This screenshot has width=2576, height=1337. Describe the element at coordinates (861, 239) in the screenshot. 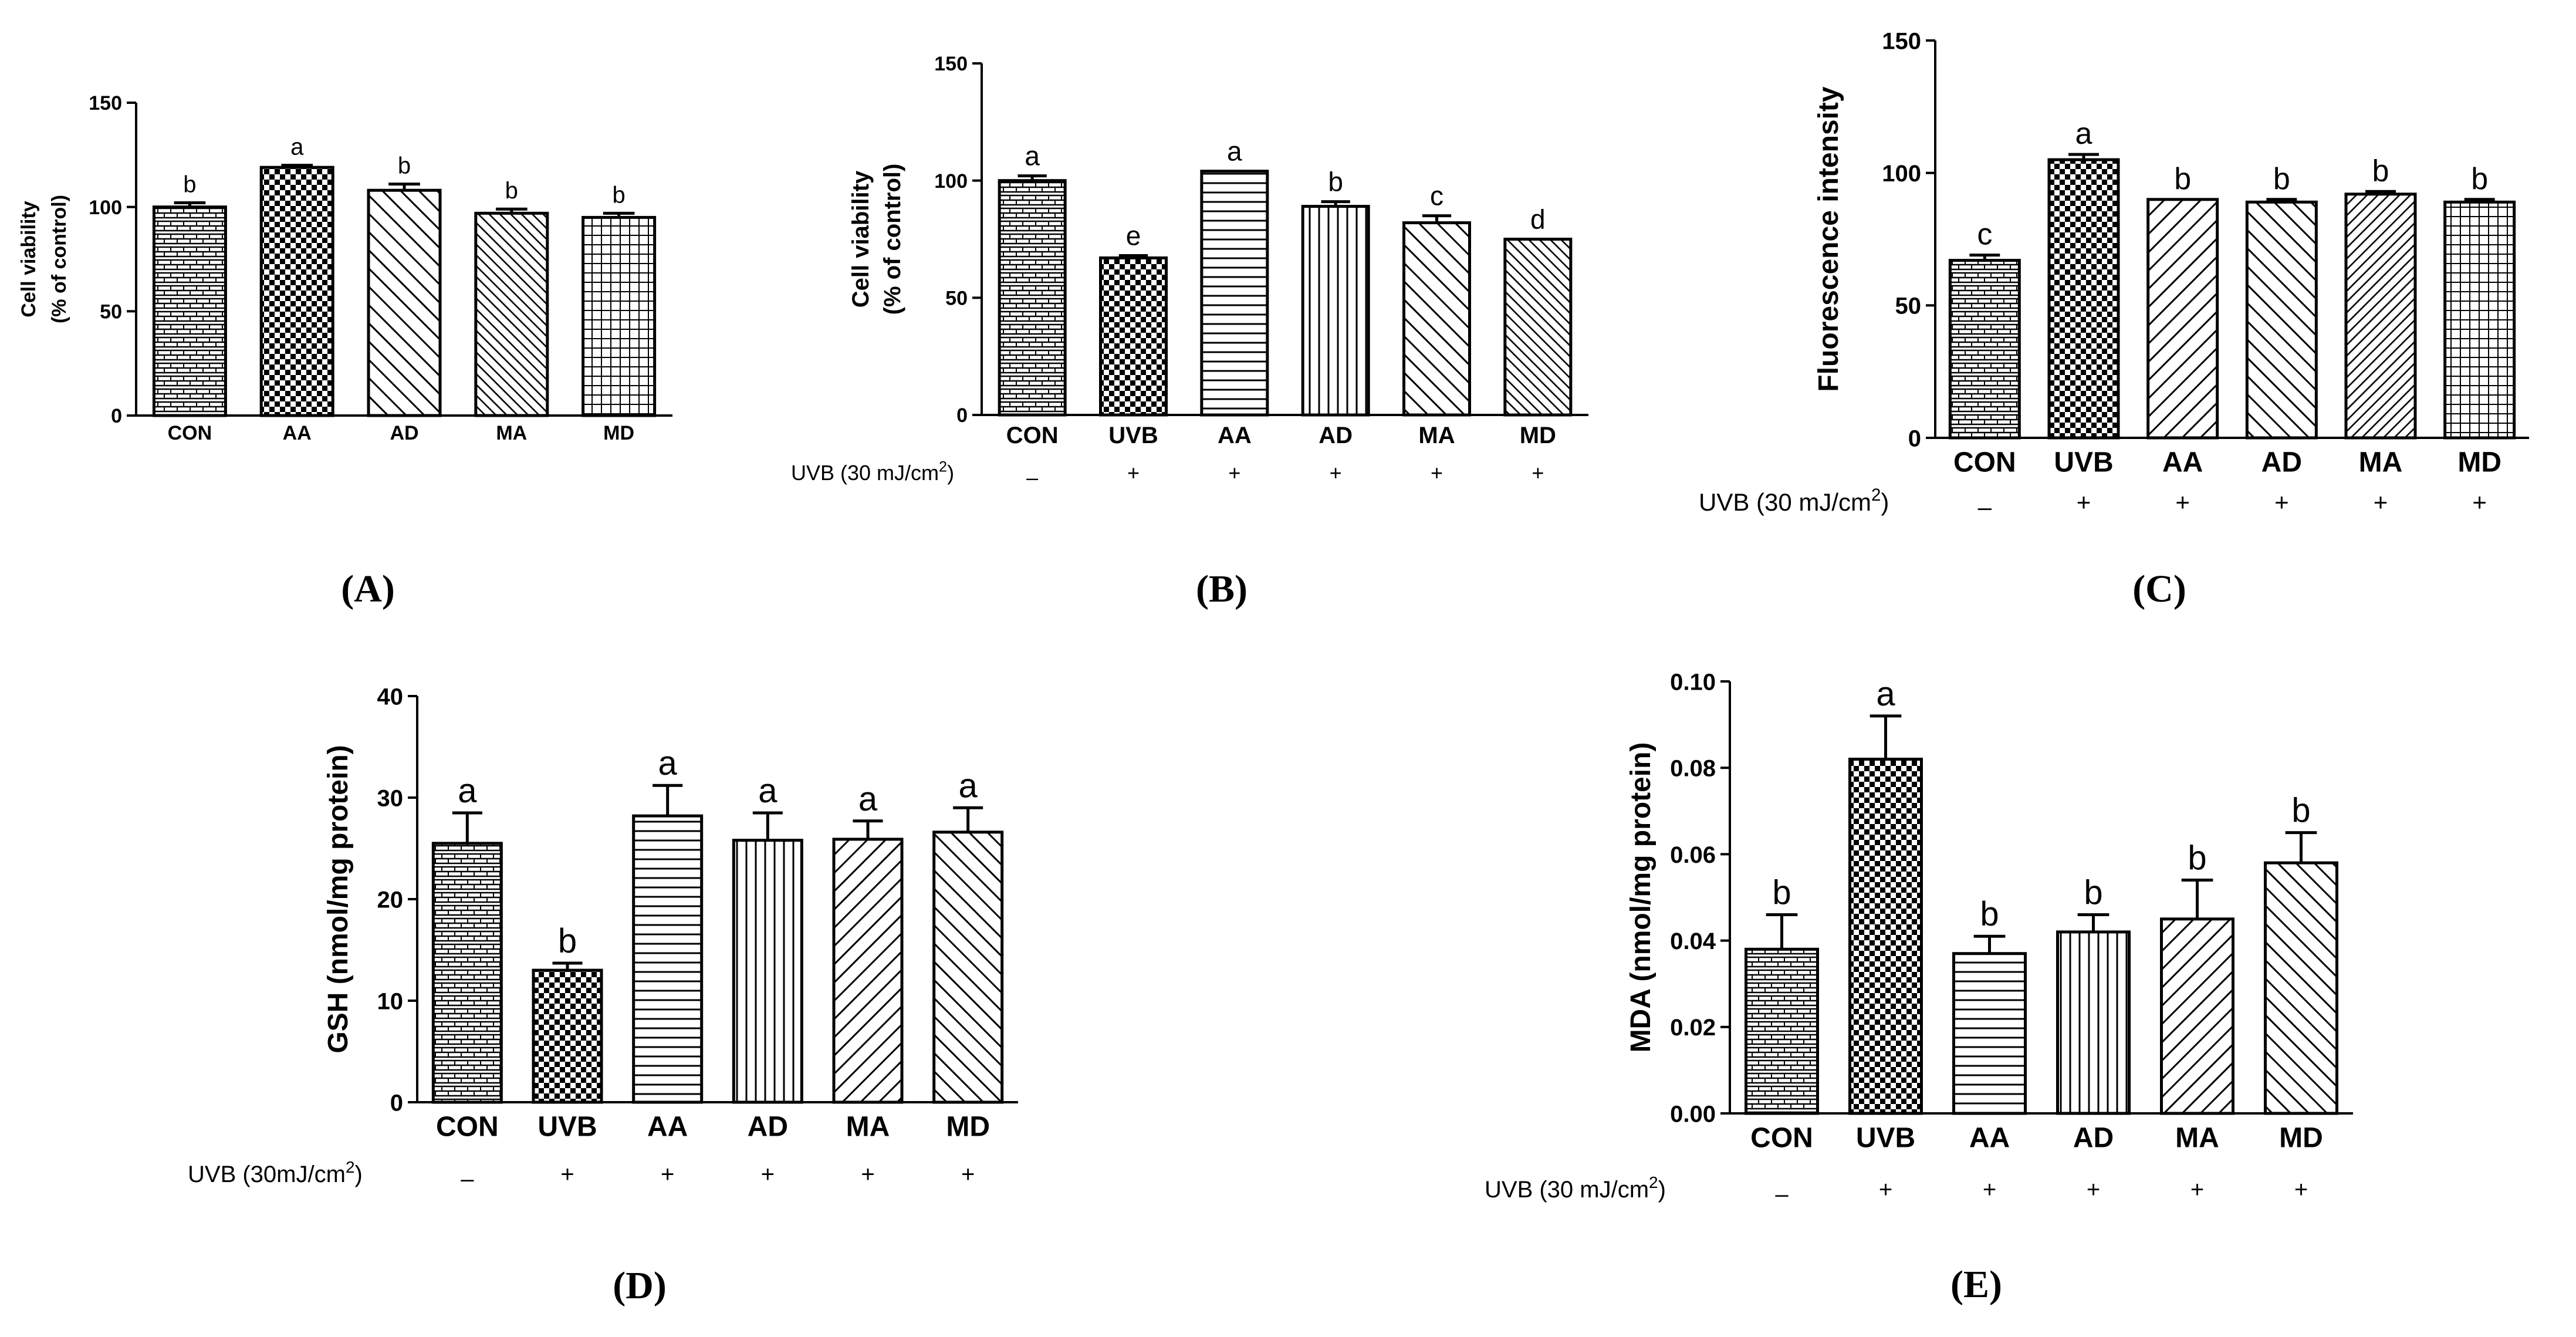

I see `y-axis-title: Cell viability` at that location.